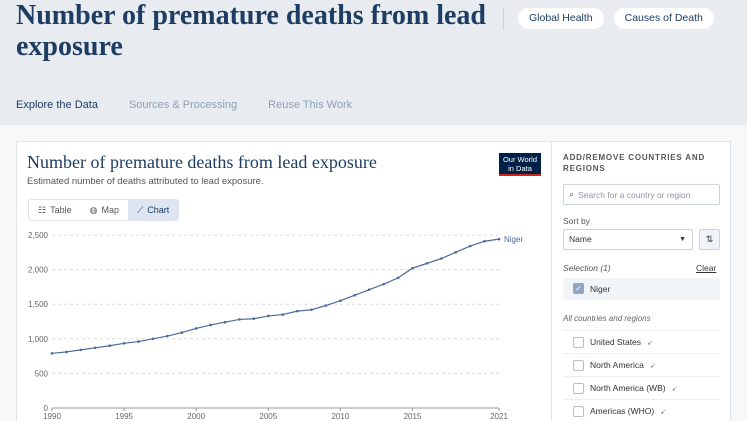 This screenshot has width=747, height=421. I want to click on card-divider, so click(551, 281).